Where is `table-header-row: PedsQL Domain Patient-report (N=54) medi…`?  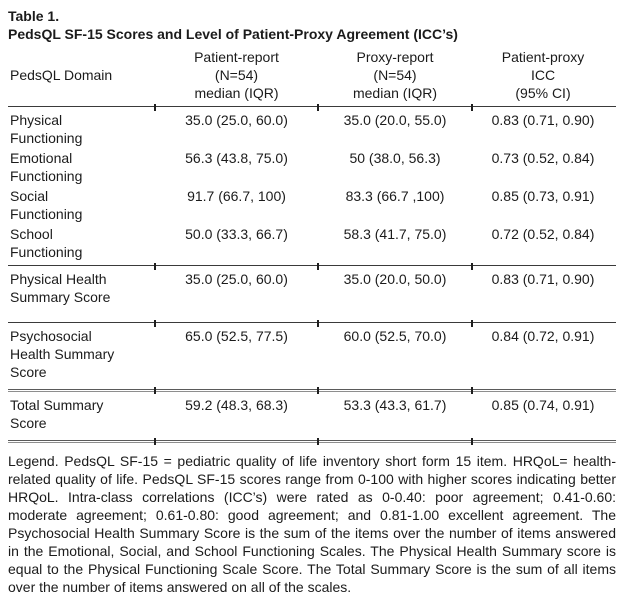 table-header-row: PedsQL Domain Patient-report (N=54) medi… is located at coordinates (312, 75).